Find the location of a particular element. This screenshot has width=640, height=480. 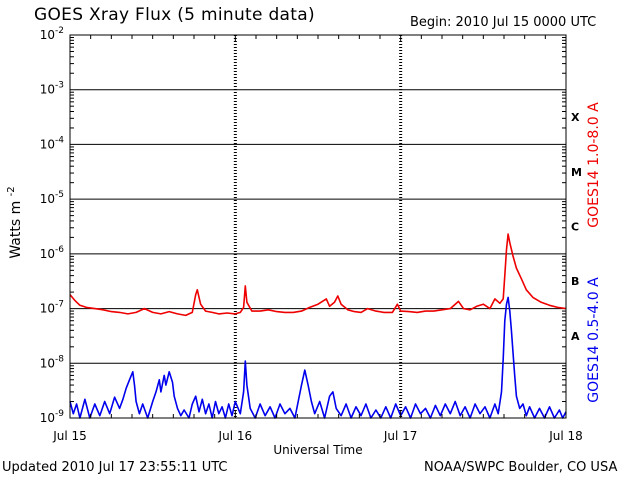

credit-label: NOAA/SWPC Boulder, CO USA is located at coordinates (521, 467).